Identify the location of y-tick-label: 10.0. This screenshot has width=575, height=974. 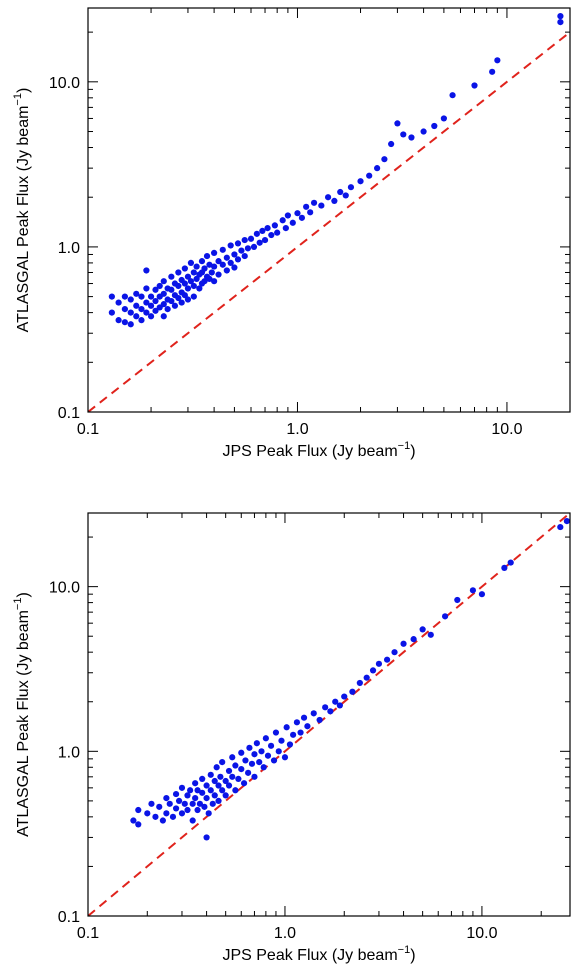
(64, 83).